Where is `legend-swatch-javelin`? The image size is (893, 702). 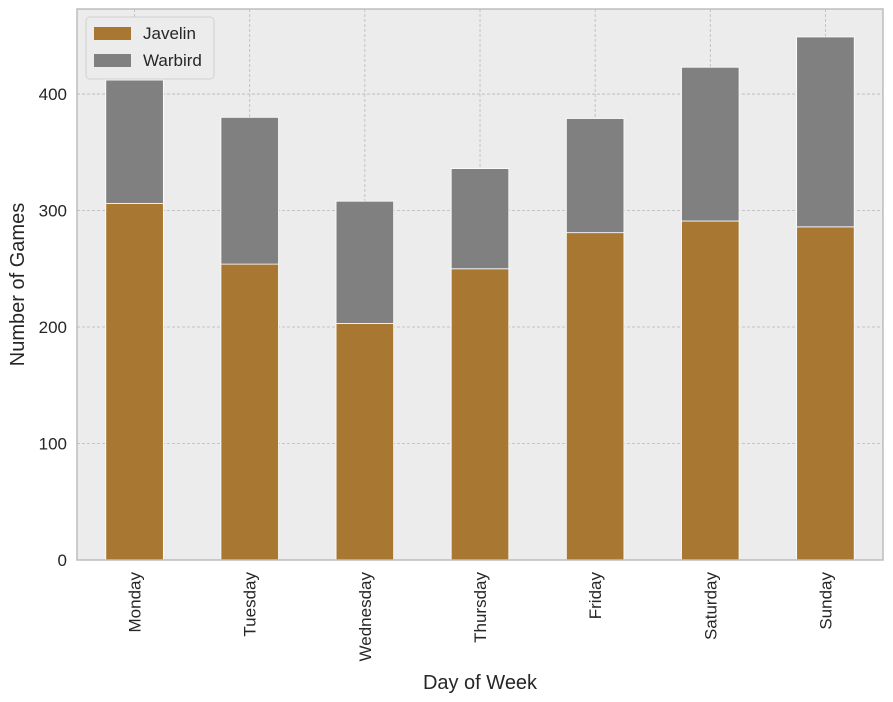
legend-swatch-javelin is located at coordinates (112, 33).